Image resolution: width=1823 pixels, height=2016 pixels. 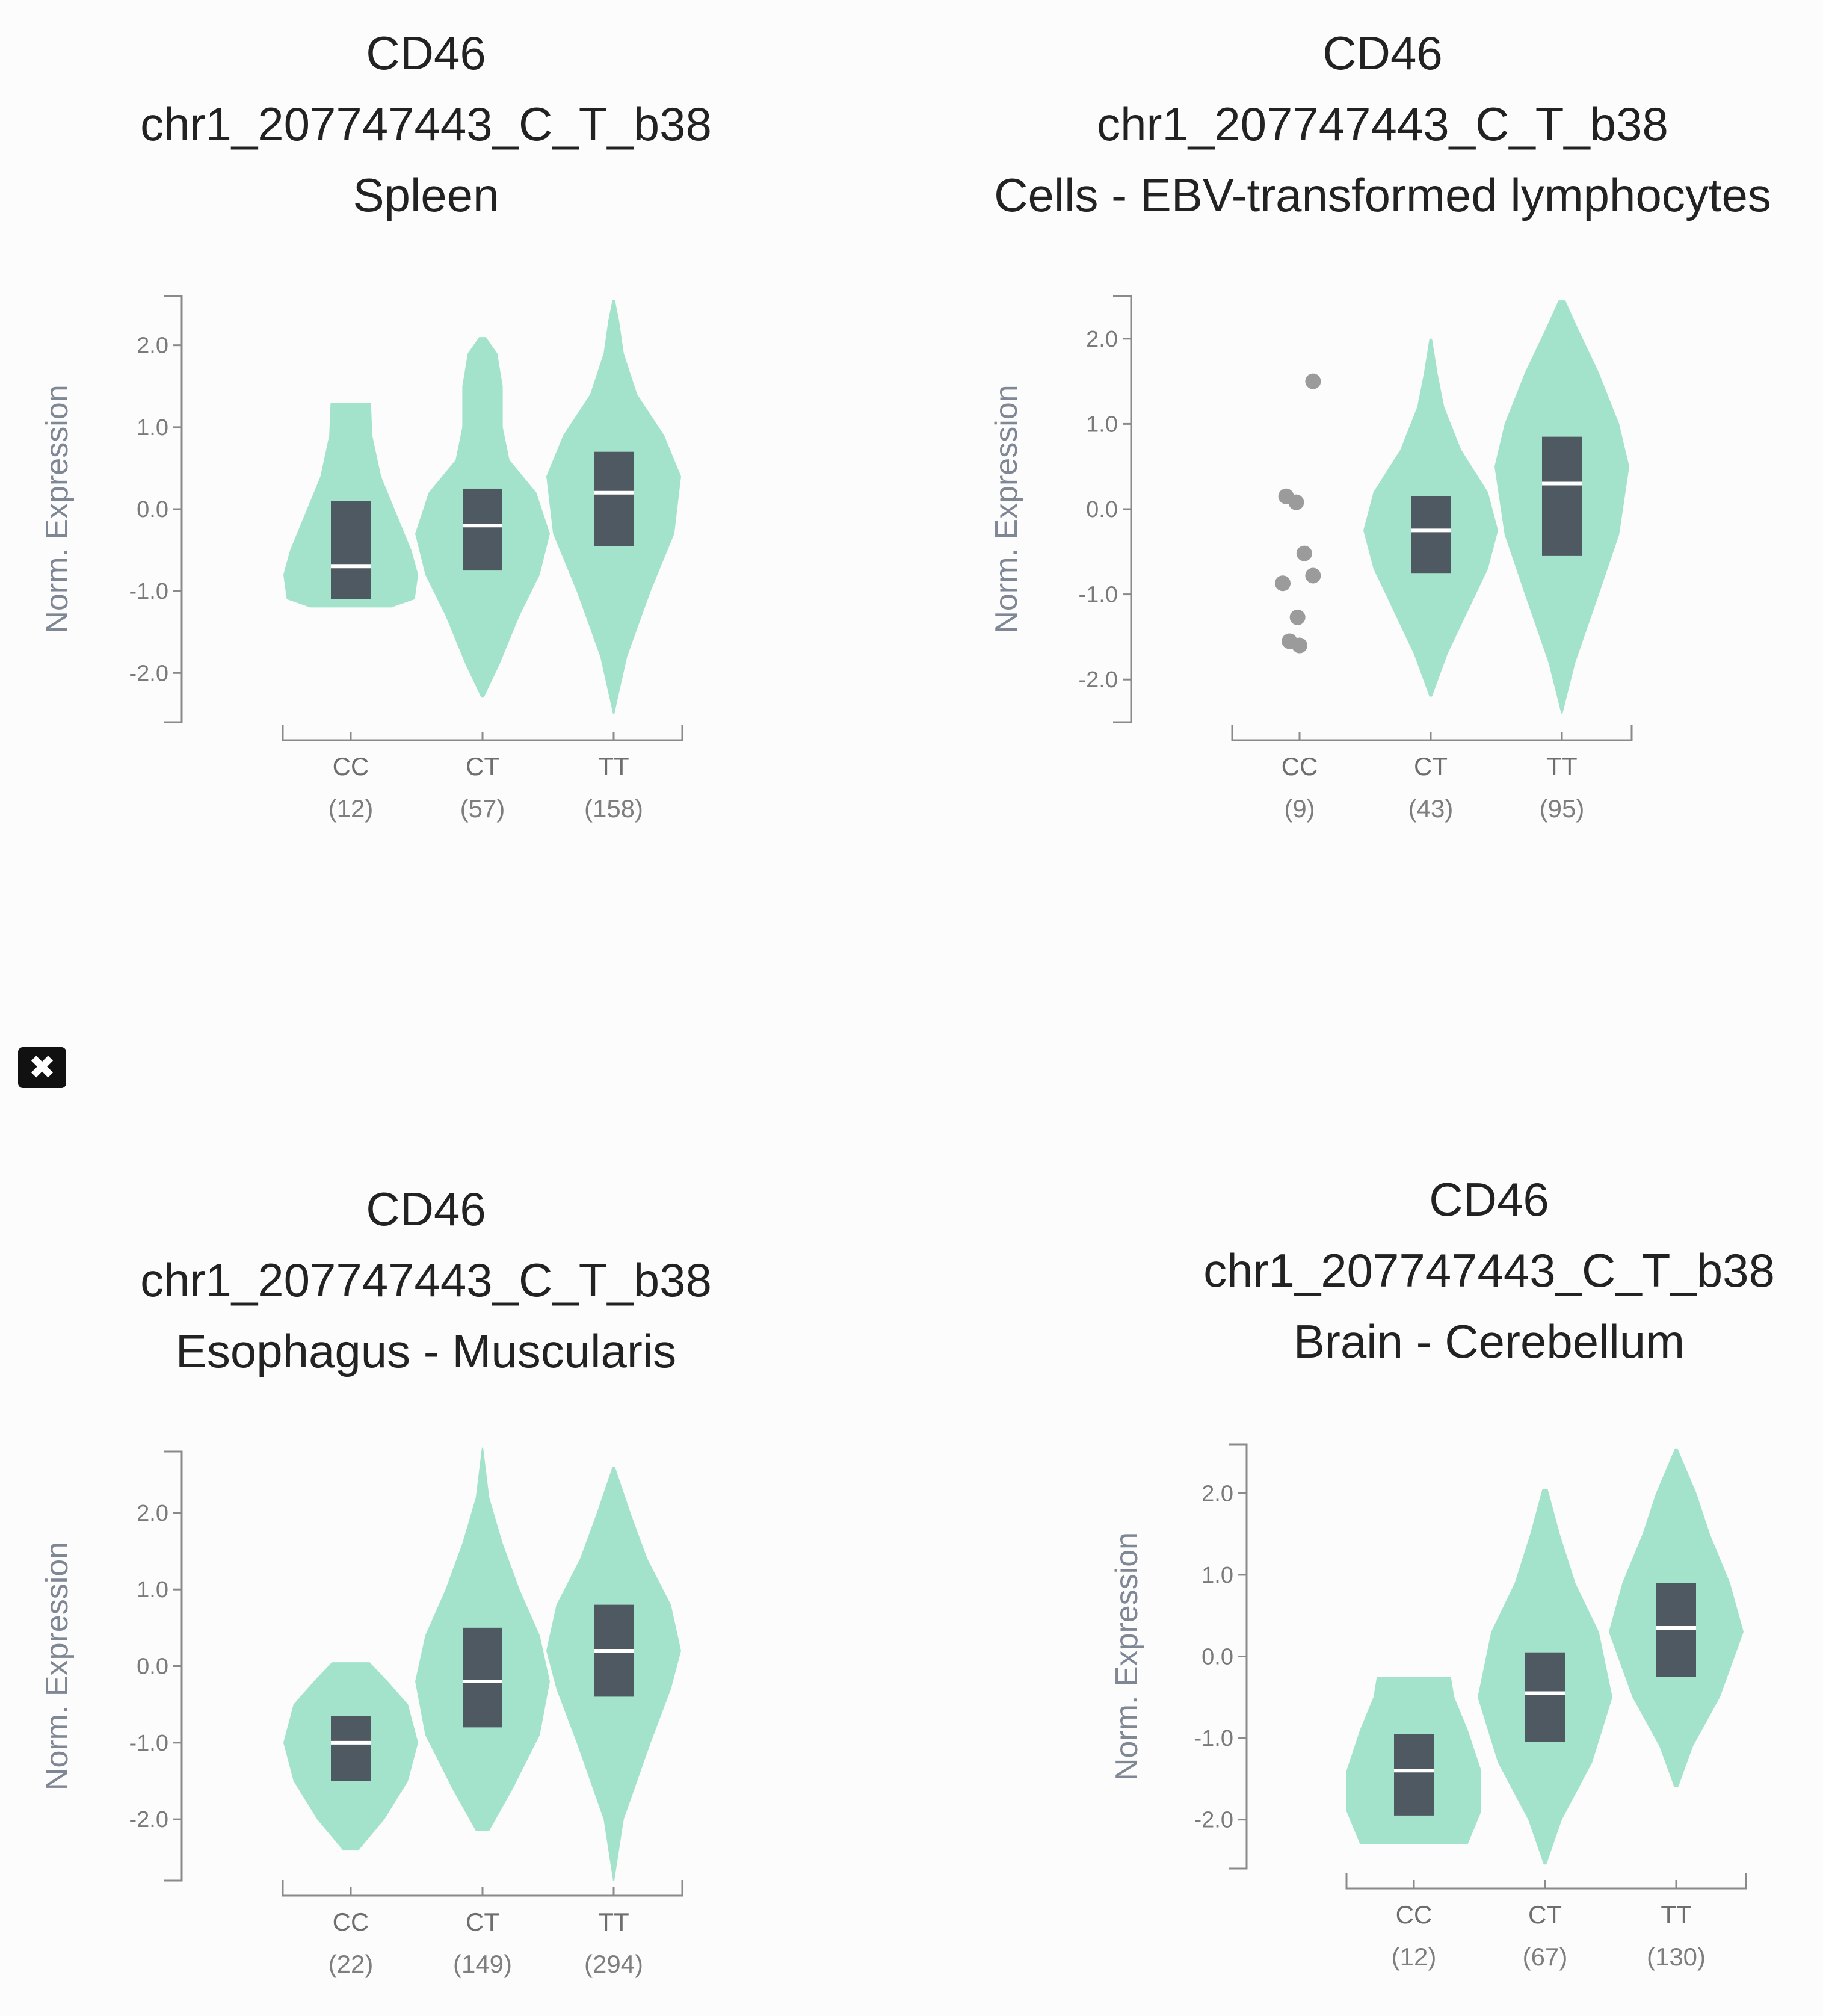 I want to click on close-button-bg, so click(x=42, y=1067).